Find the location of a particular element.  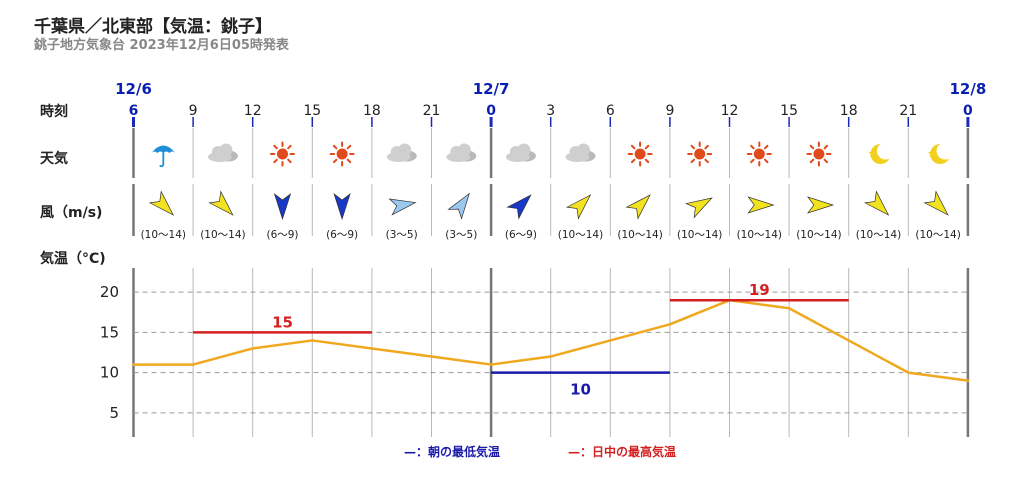

umbrella-canopy is located at coordinates (163, 149).